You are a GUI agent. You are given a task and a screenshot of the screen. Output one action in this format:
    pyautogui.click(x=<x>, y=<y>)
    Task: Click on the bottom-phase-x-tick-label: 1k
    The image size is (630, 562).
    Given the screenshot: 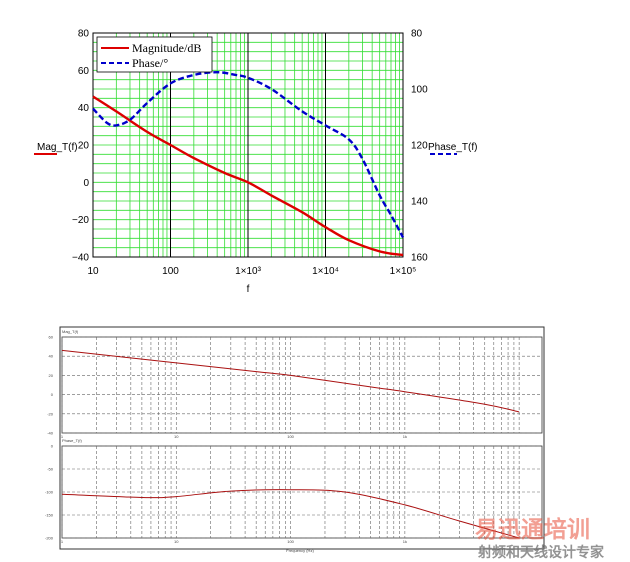 What is the action you would take?
    pyautogui.click(x=405, y=541)
    